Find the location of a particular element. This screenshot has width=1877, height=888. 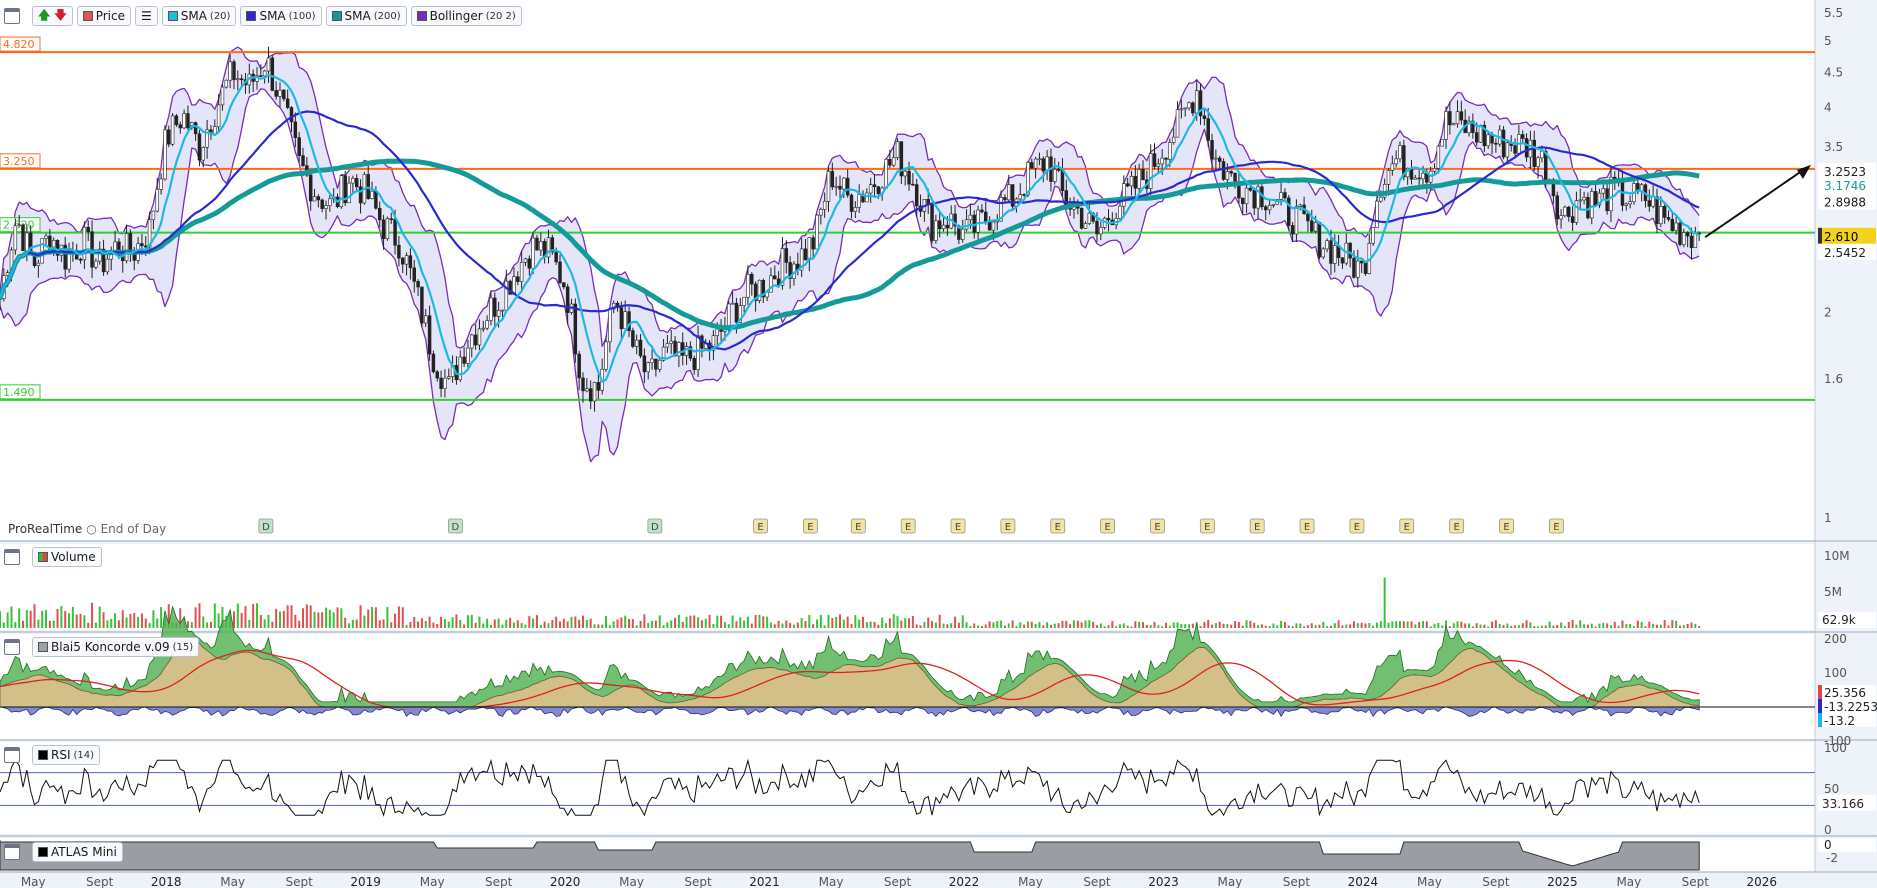

rsi-button: RSI (14) is located at coordinates (66, 755).